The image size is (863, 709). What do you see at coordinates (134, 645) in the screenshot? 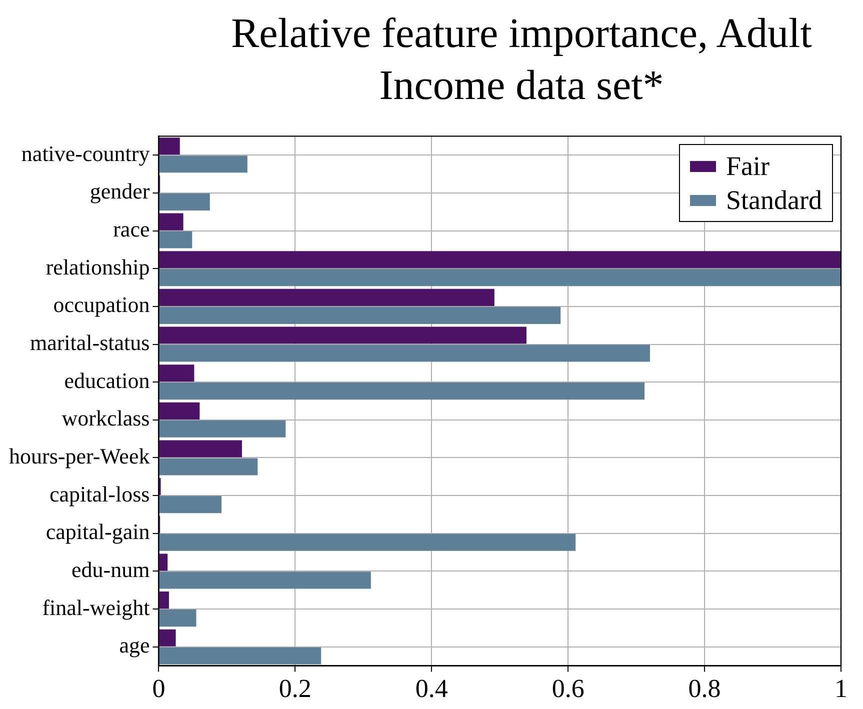
I see `y-tick-label: age` at bounding box center [134, 645].